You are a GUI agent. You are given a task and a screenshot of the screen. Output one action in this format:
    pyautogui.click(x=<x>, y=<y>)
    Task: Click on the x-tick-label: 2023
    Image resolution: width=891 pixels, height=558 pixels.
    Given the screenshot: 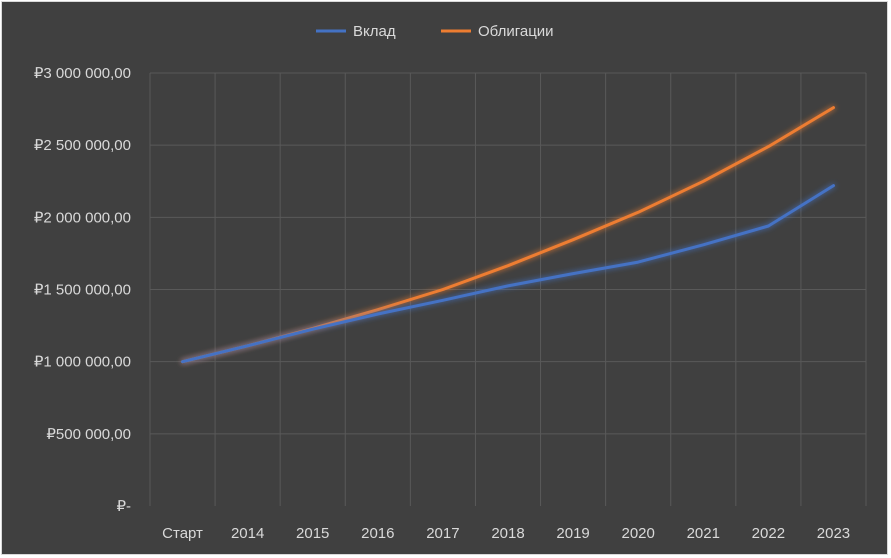 What is the action you would take?
    pyautogui.click(x=833, y=533)
    